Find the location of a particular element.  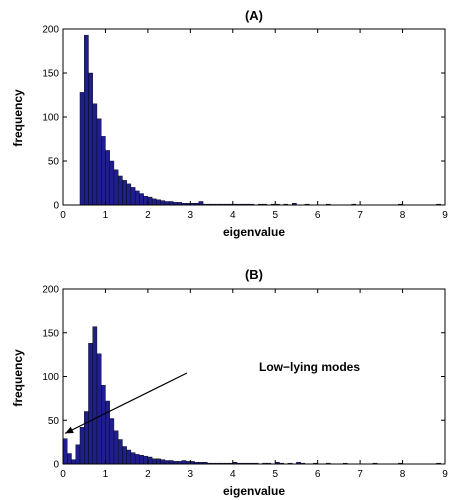

chart-title-b: (B) is located at coordinates (254, 274).